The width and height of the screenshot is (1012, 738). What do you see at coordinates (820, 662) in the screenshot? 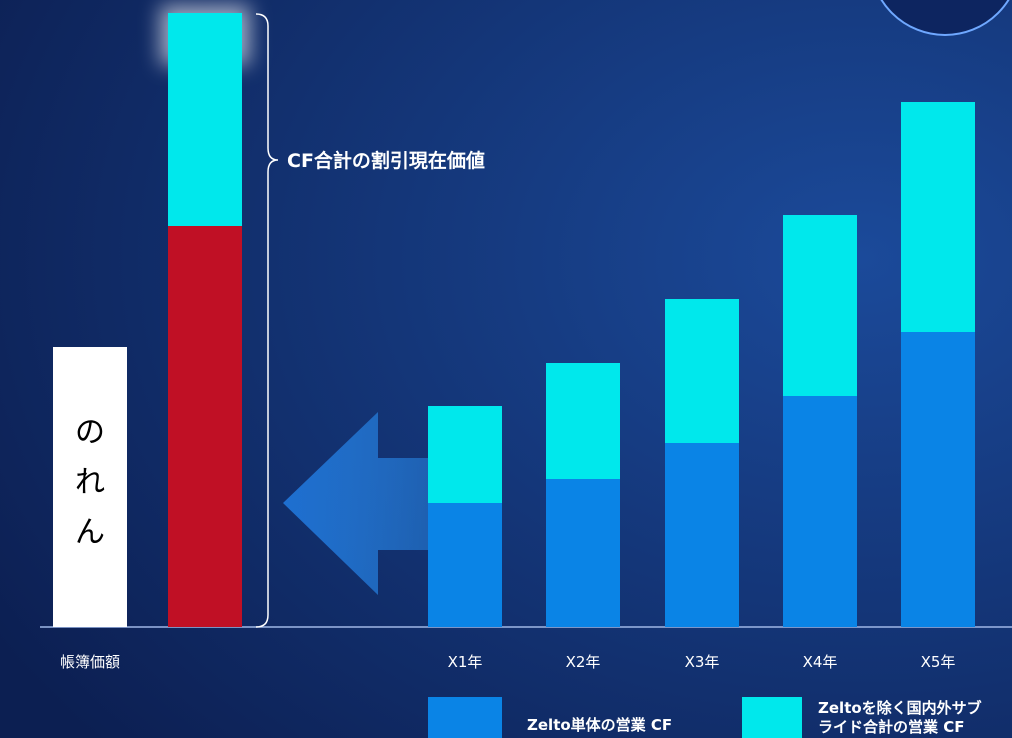
I see `year-label: X4年` at bounding box center [820, 662].